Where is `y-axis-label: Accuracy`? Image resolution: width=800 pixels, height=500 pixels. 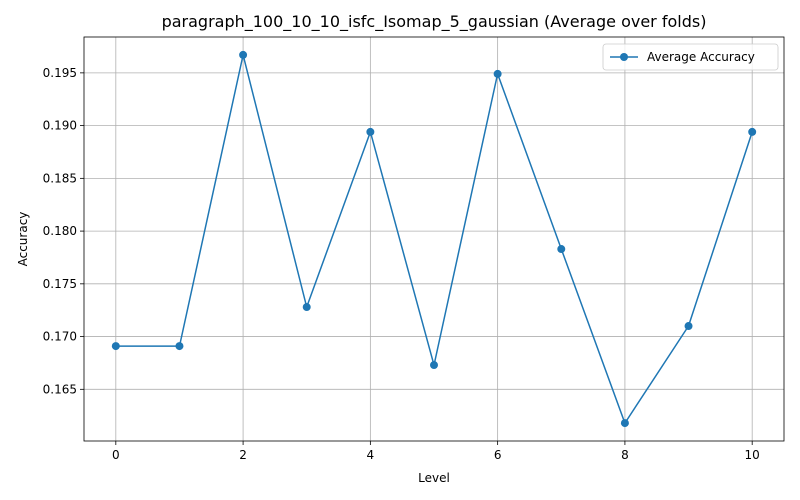
y-axis-label: Accuracy is located at coordinates (23, 239).